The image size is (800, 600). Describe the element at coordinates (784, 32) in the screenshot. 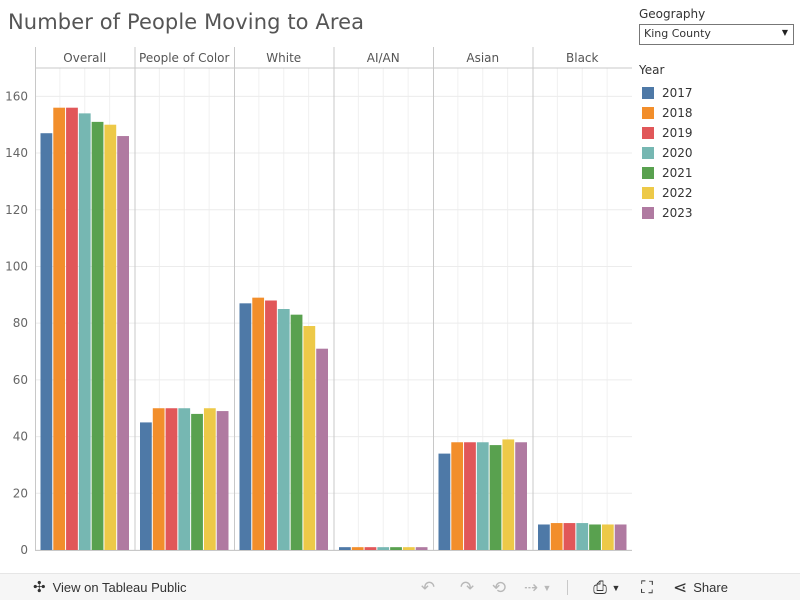

I see `dropdown-arrow-icon: ▼` at that location.